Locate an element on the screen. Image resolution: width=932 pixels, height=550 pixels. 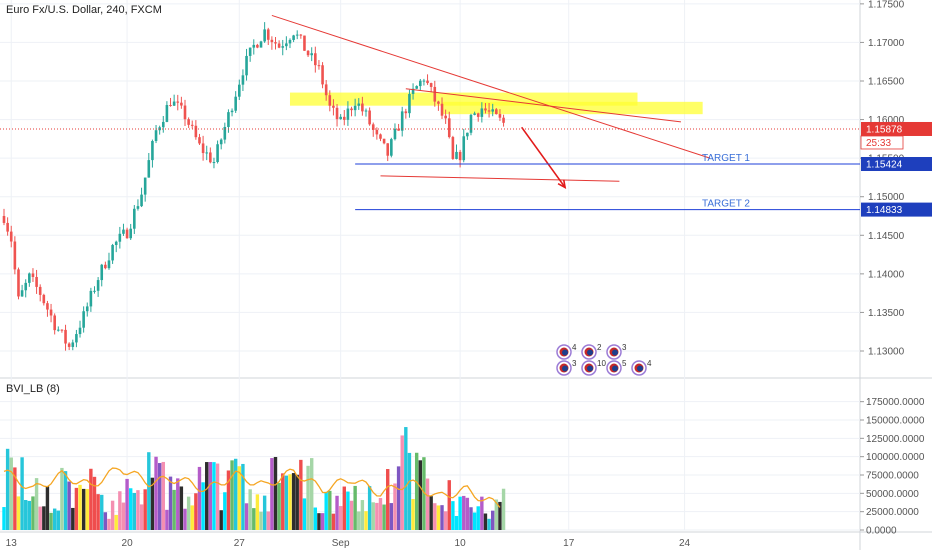
time-tick-label: Sep is located at coordinates (341, 543).